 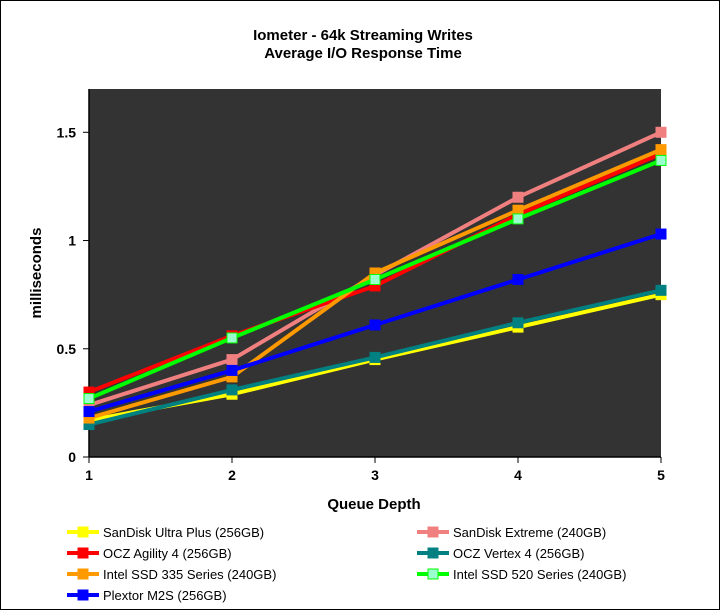 I want to click on legend-item: Plextor M2S (256GB), so click(x=147, y=595).